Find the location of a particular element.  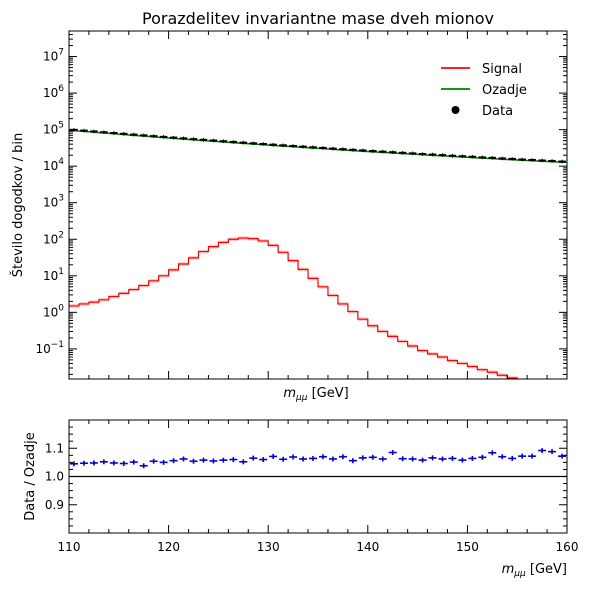

y-tick-label: 10² is located at coordinates (53, 238).